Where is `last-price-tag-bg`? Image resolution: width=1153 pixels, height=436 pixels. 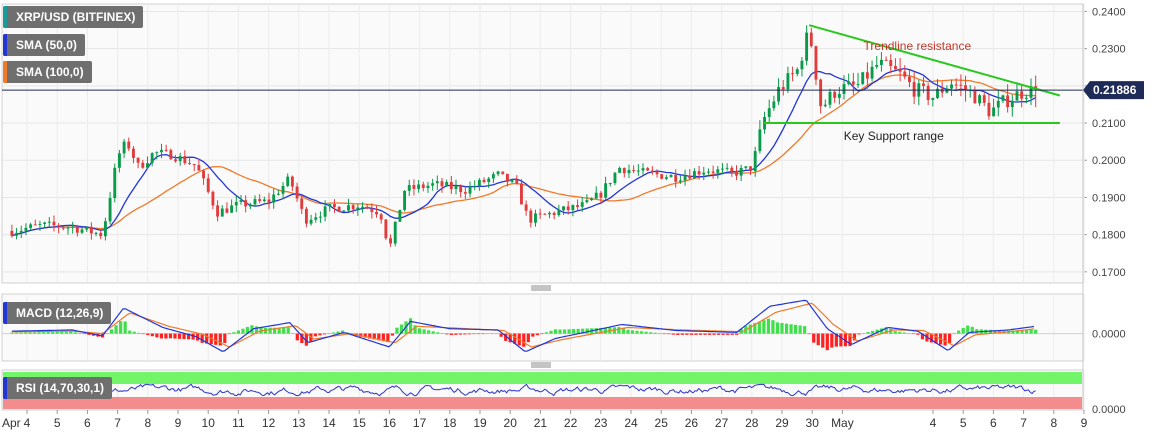
last-price-tag-bg is located at coordinates (1113, 90).